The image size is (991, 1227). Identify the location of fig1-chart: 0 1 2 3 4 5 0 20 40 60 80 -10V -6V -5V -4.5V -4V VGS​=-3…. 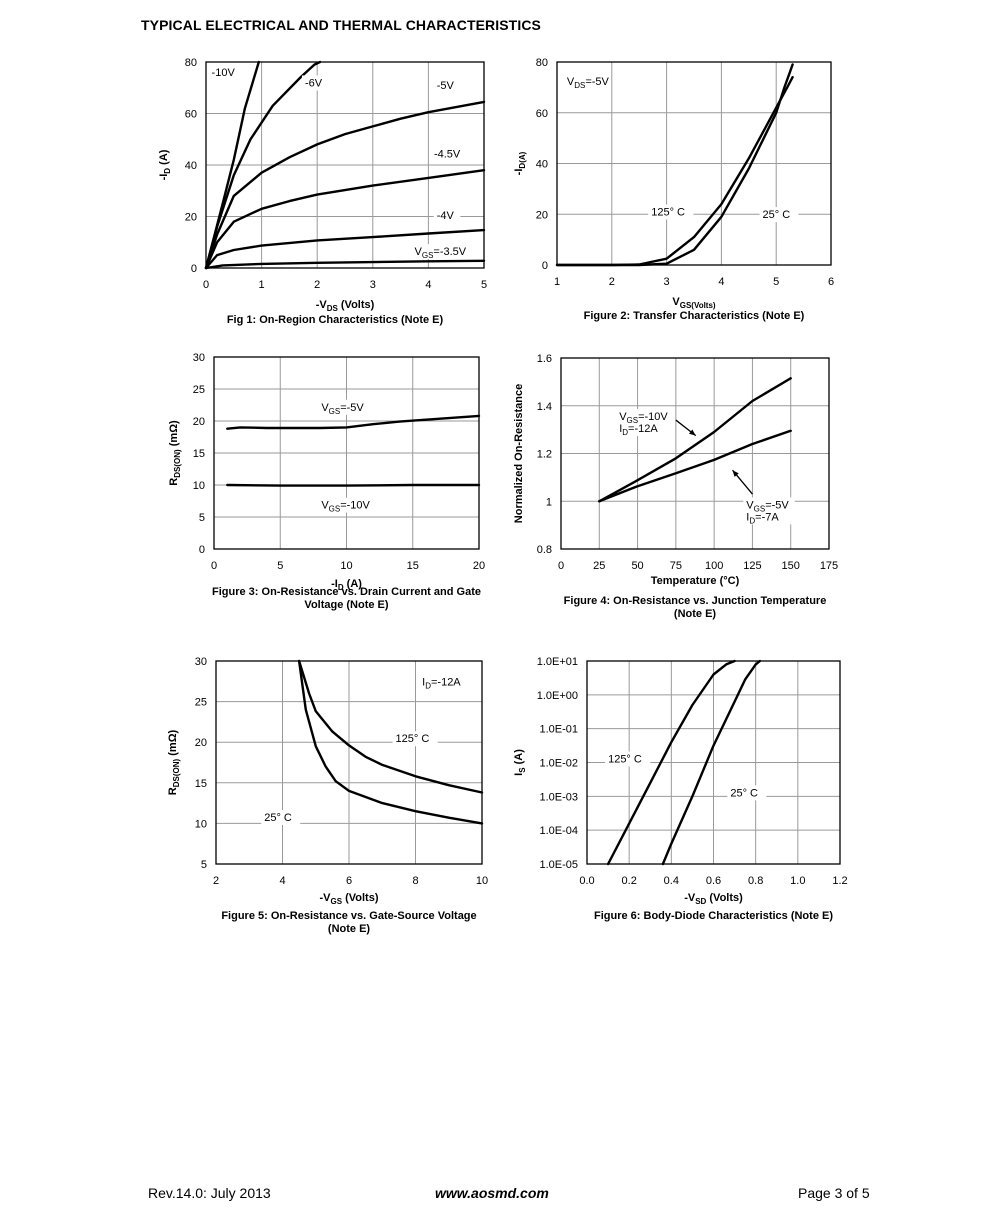
(322, 191).